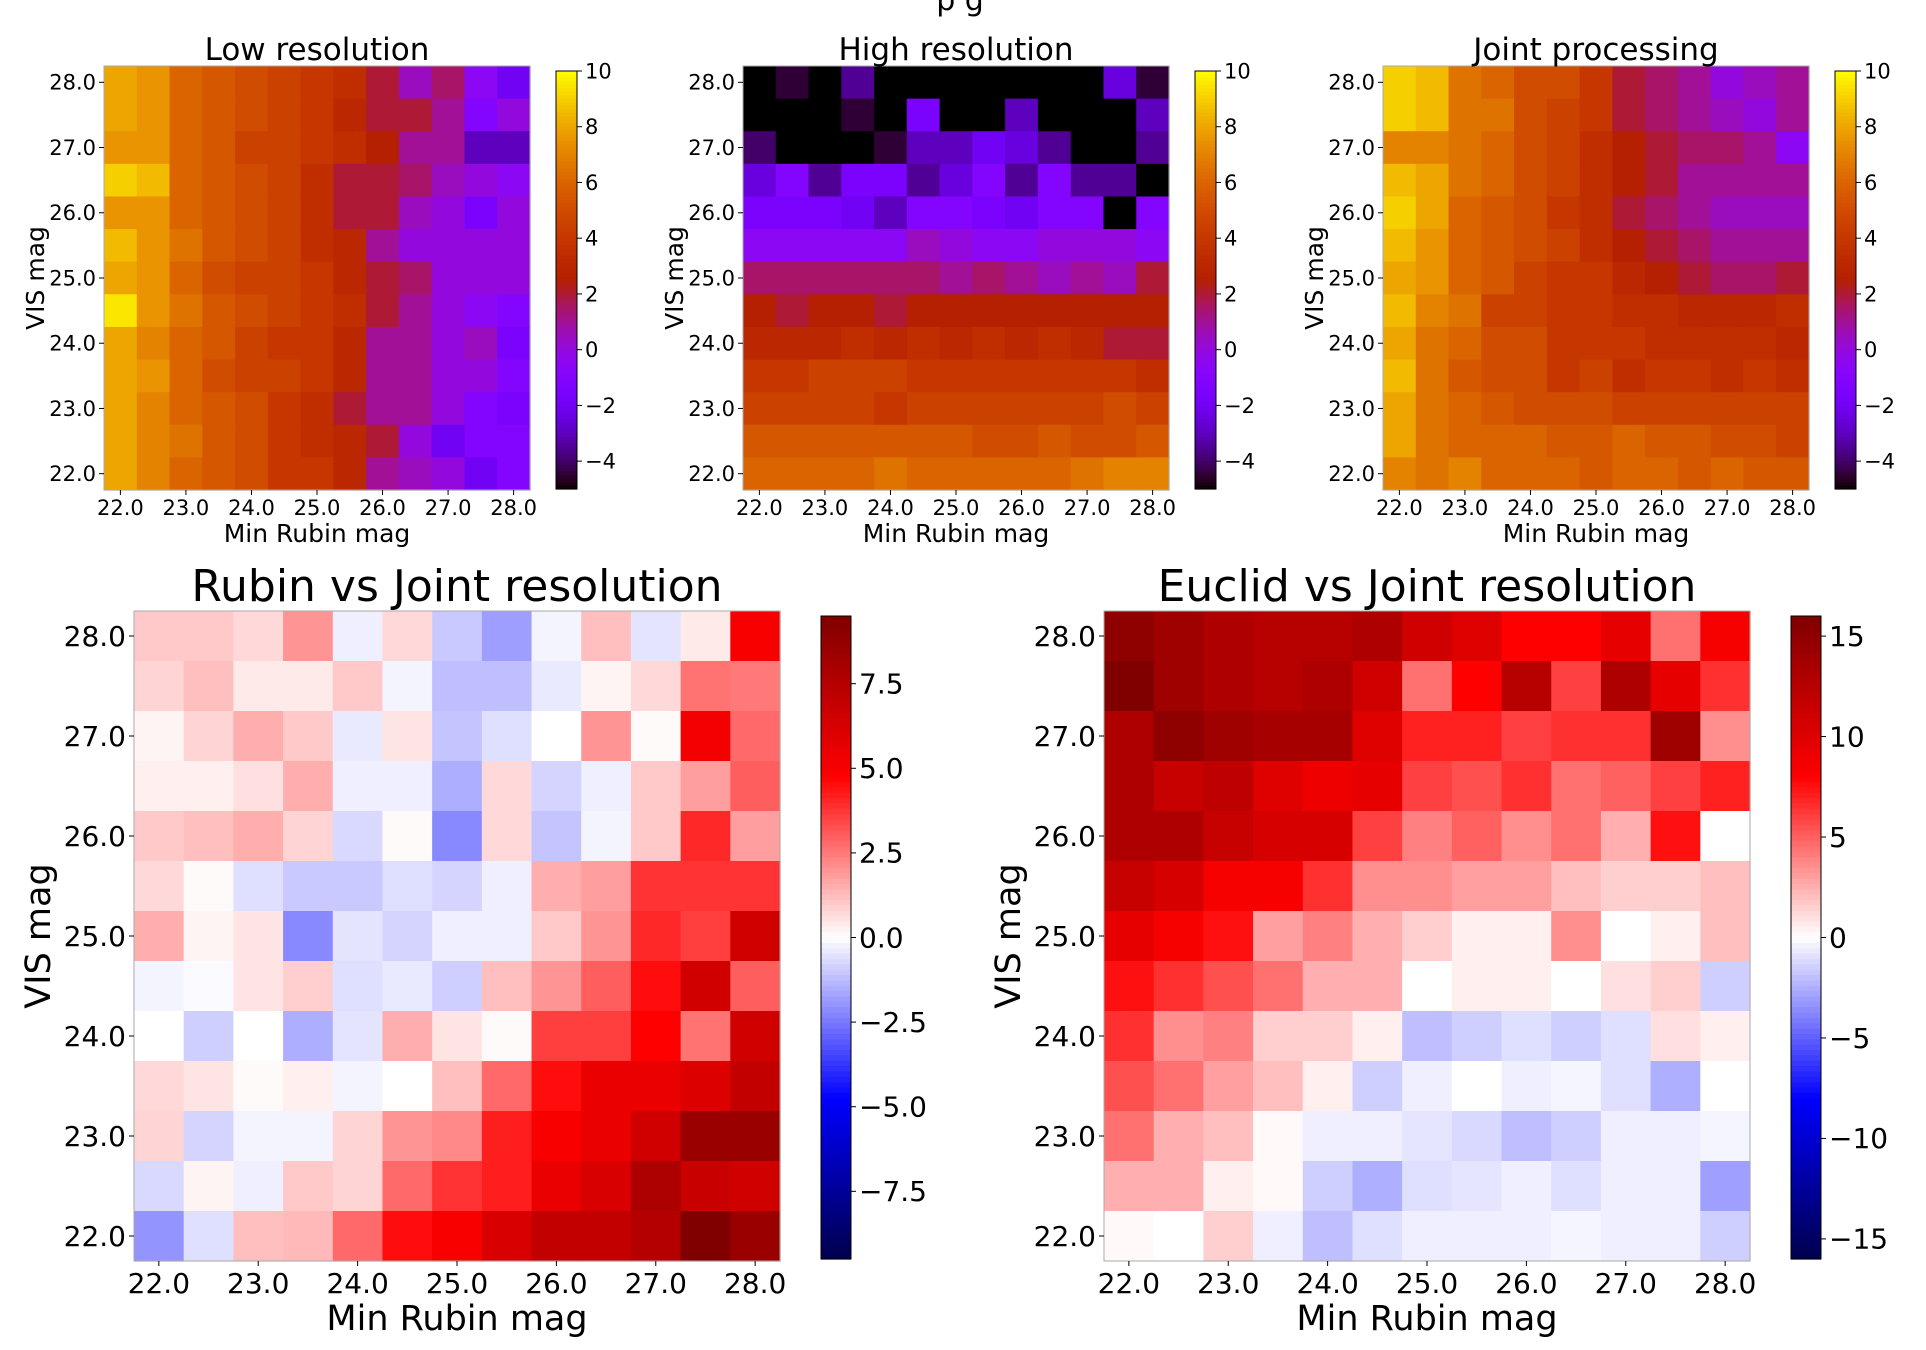  Describe the element at coordinates (893, 1191) in the screenshot. I see `colorbar-tick-label: −7.5` at that location.